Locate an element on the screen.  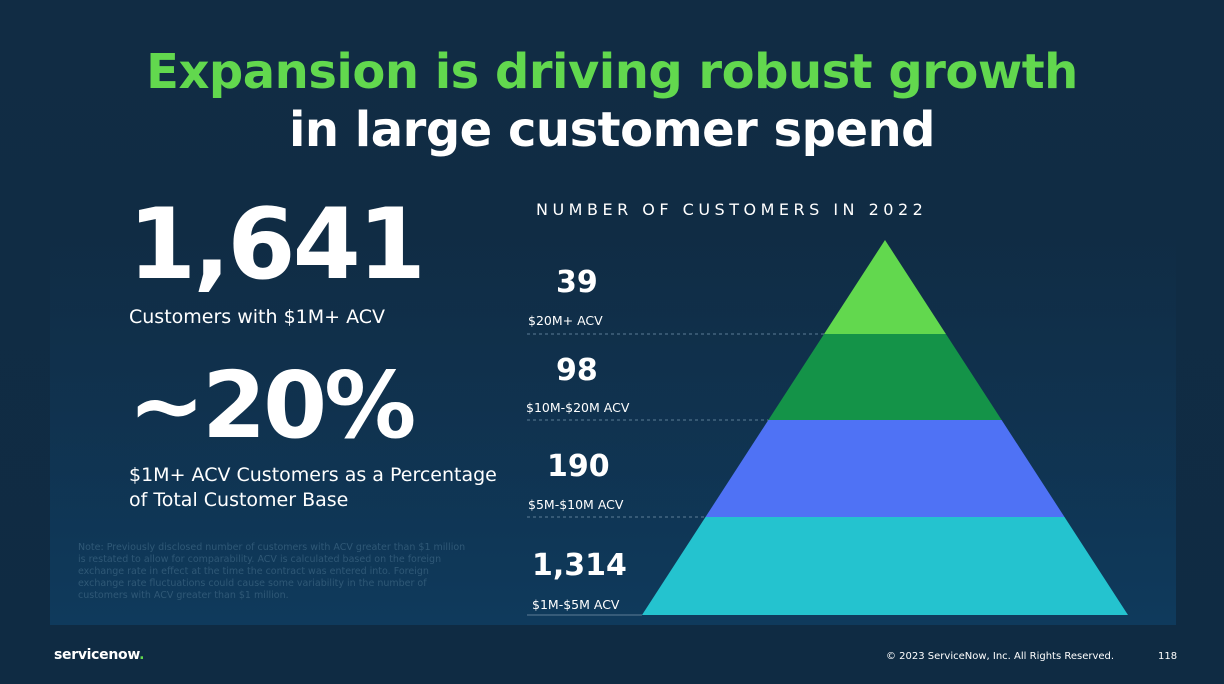
page-number: 118 is located at coordinates (1168, 656).